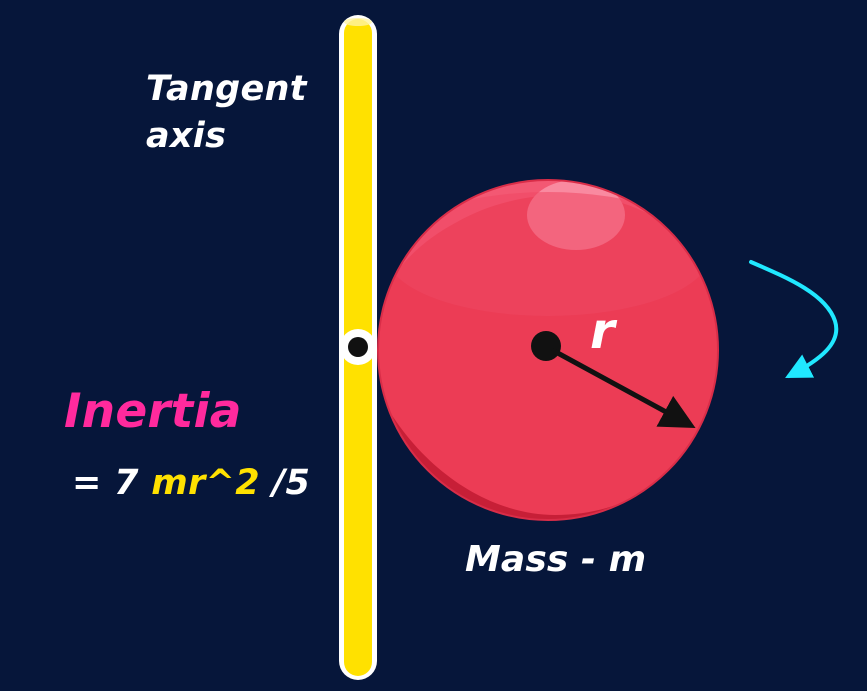  What do you see at coordinates (604, 331) in the screenshot?
I see `radius-label: r` at bounding box center [604, 331].